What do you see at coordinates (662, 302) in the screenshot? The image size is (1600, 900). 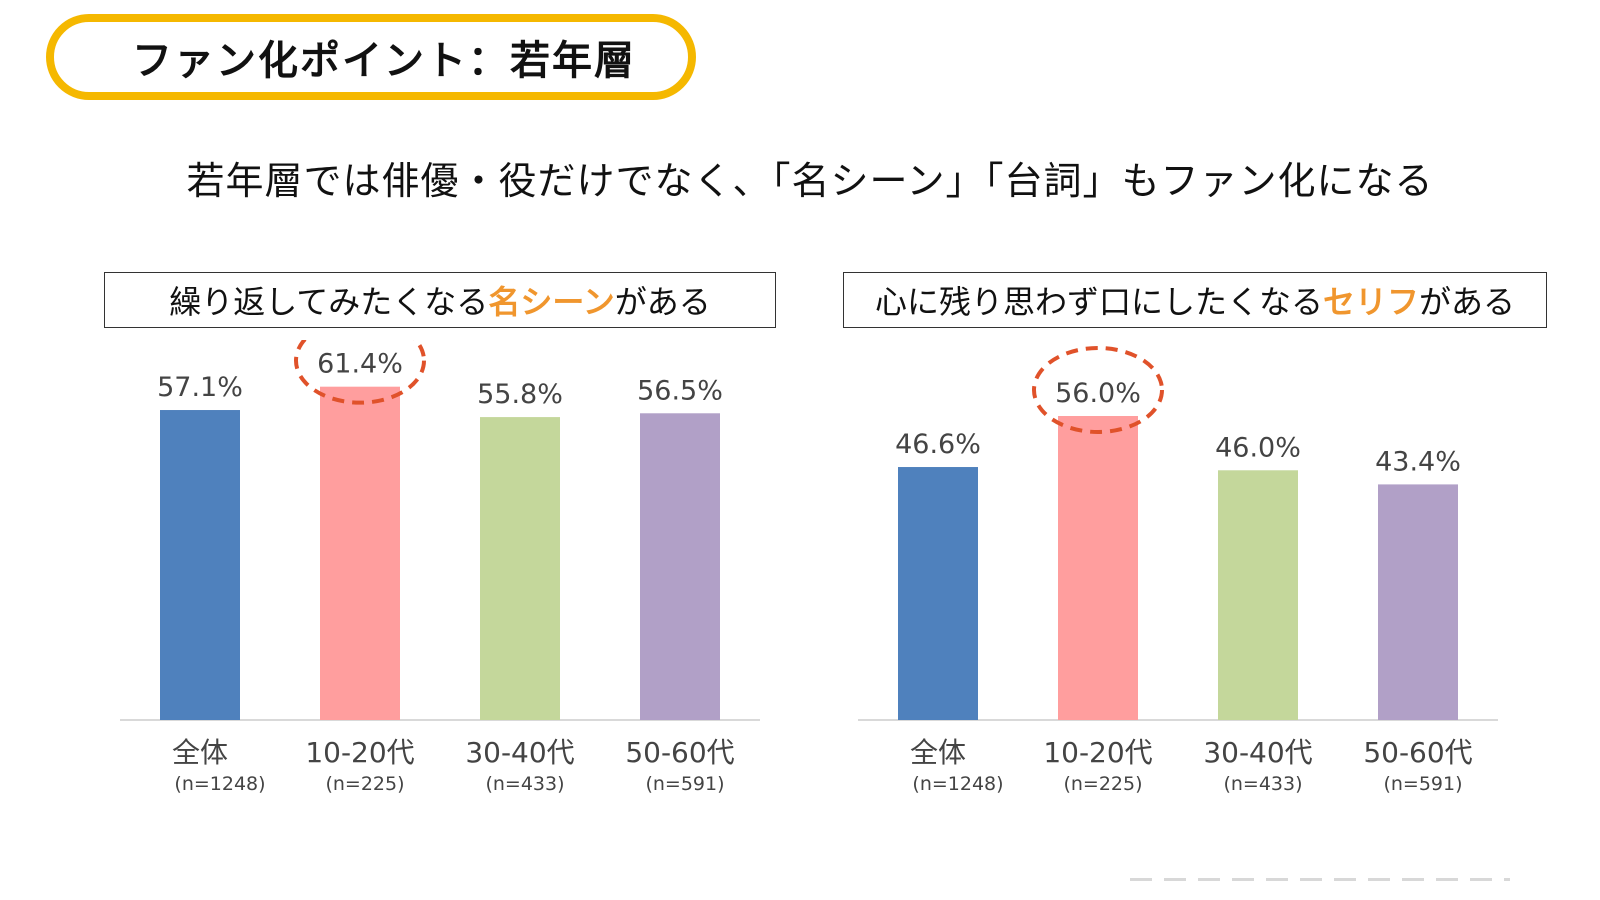 I see `chart-left-caption-suffix: がある` at bounding box center [662, 302].